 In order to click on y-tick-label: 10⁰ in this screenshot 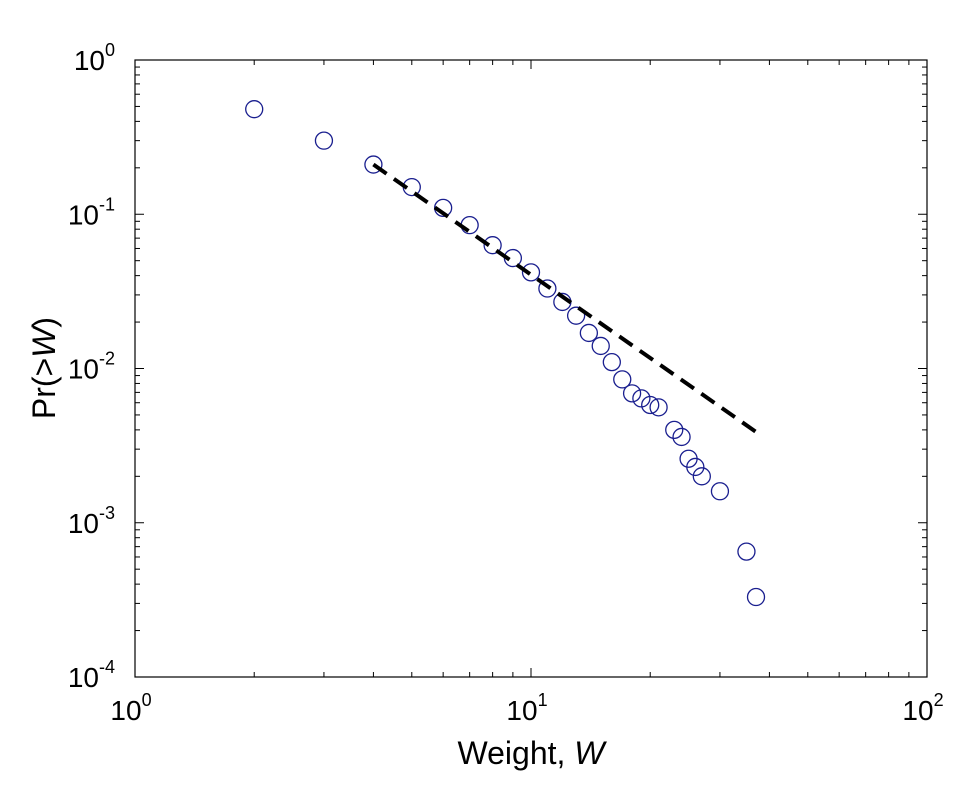, I will do `click(94, 58)`.